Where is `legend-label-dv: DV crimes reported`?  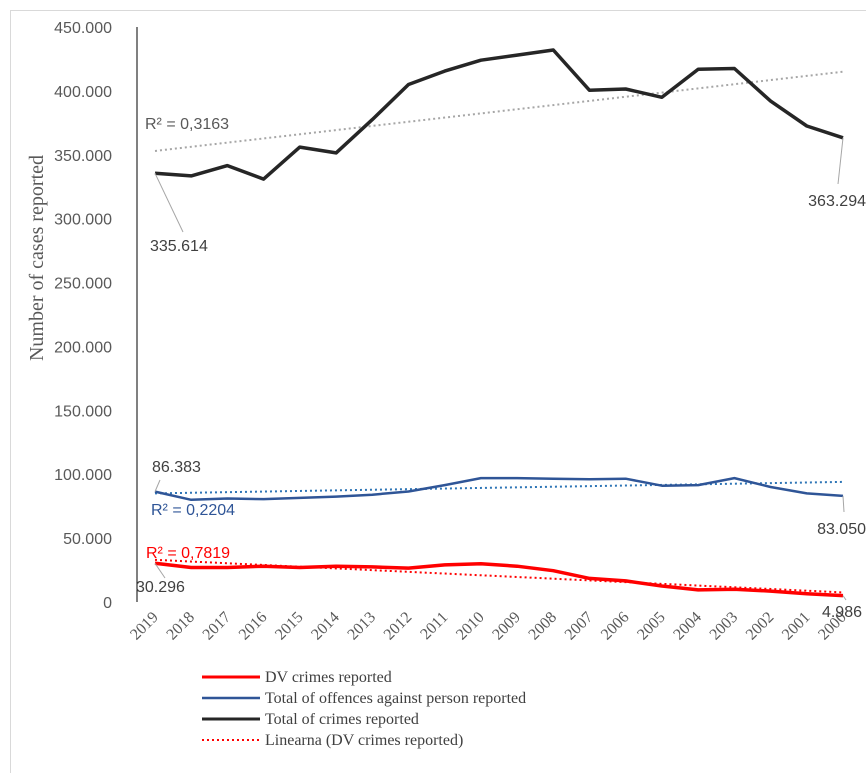 legend-label-dv: DV crimes reported is located at coordinates (328, 677).